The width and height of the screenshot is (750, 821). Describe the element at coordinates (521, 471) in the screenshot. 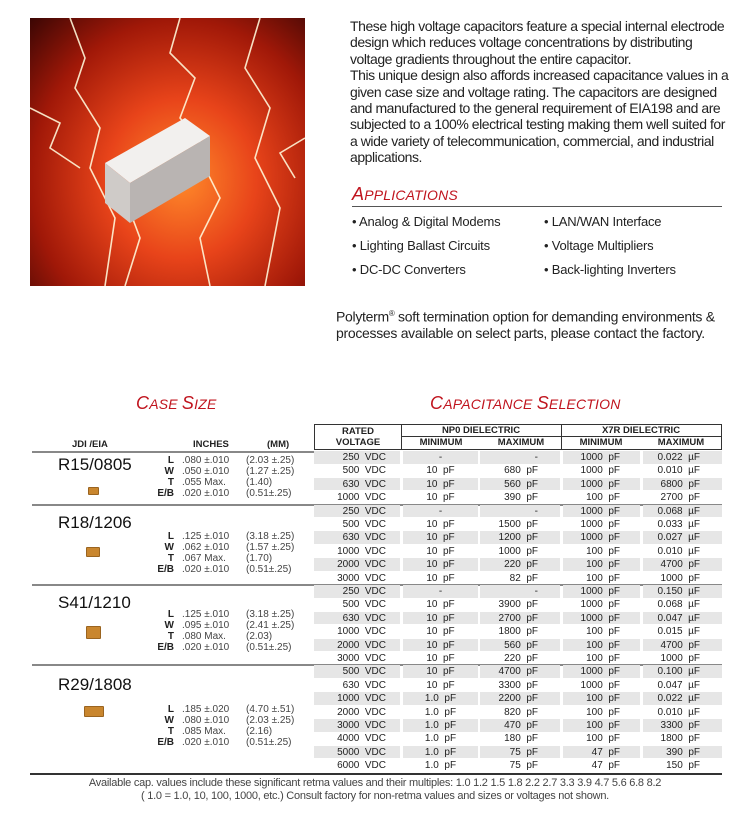

I see `np0-max-cell: 680 pF` at that location.